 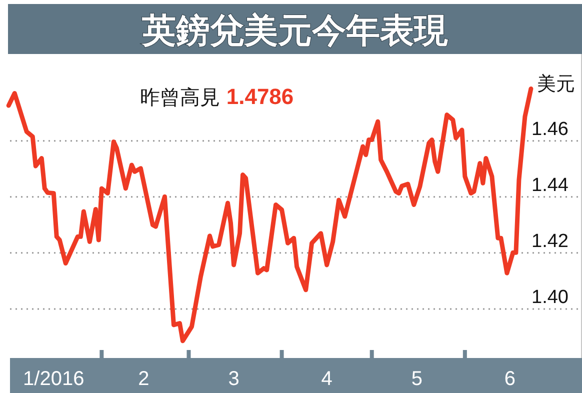 I want to click on x-tick-label: 4, so click(x=326, y=379).